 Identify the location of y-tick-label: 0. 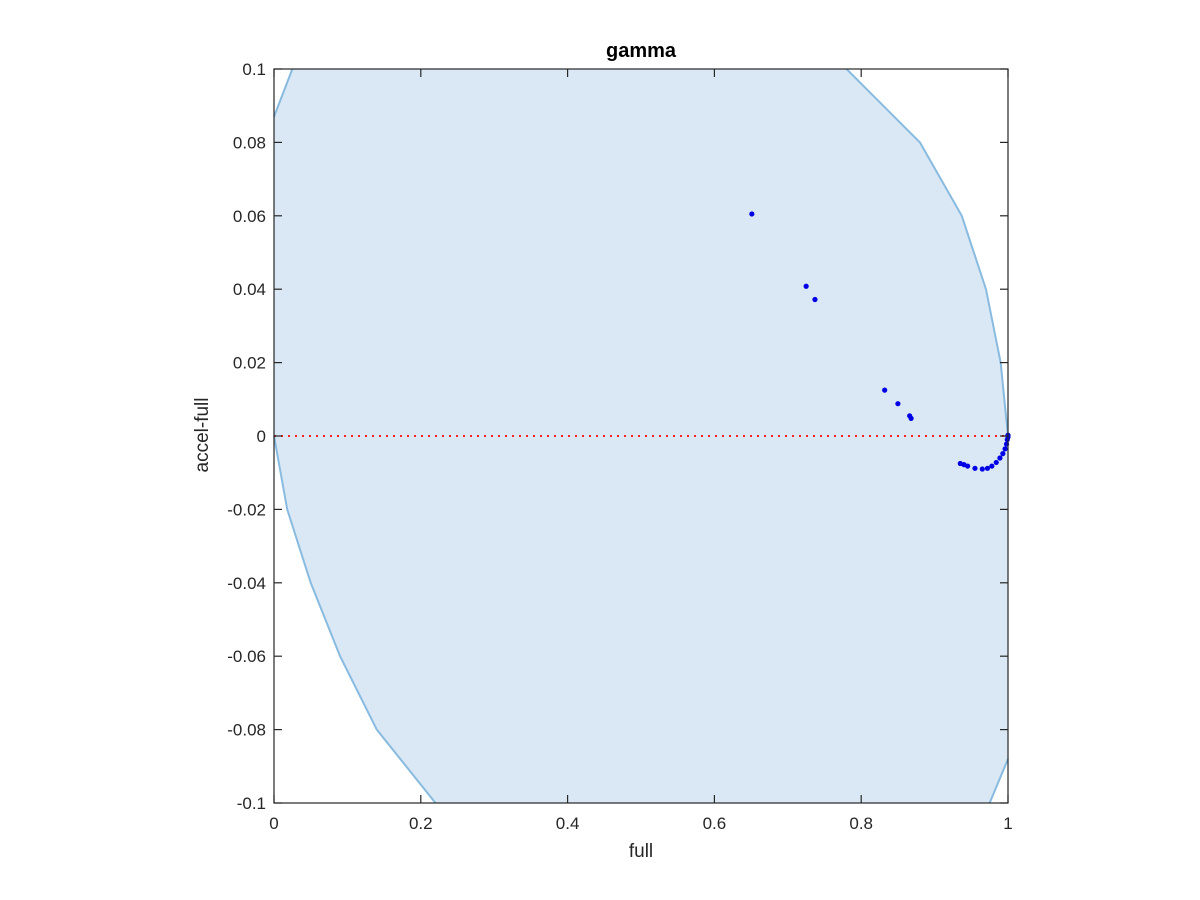
(261, 436).